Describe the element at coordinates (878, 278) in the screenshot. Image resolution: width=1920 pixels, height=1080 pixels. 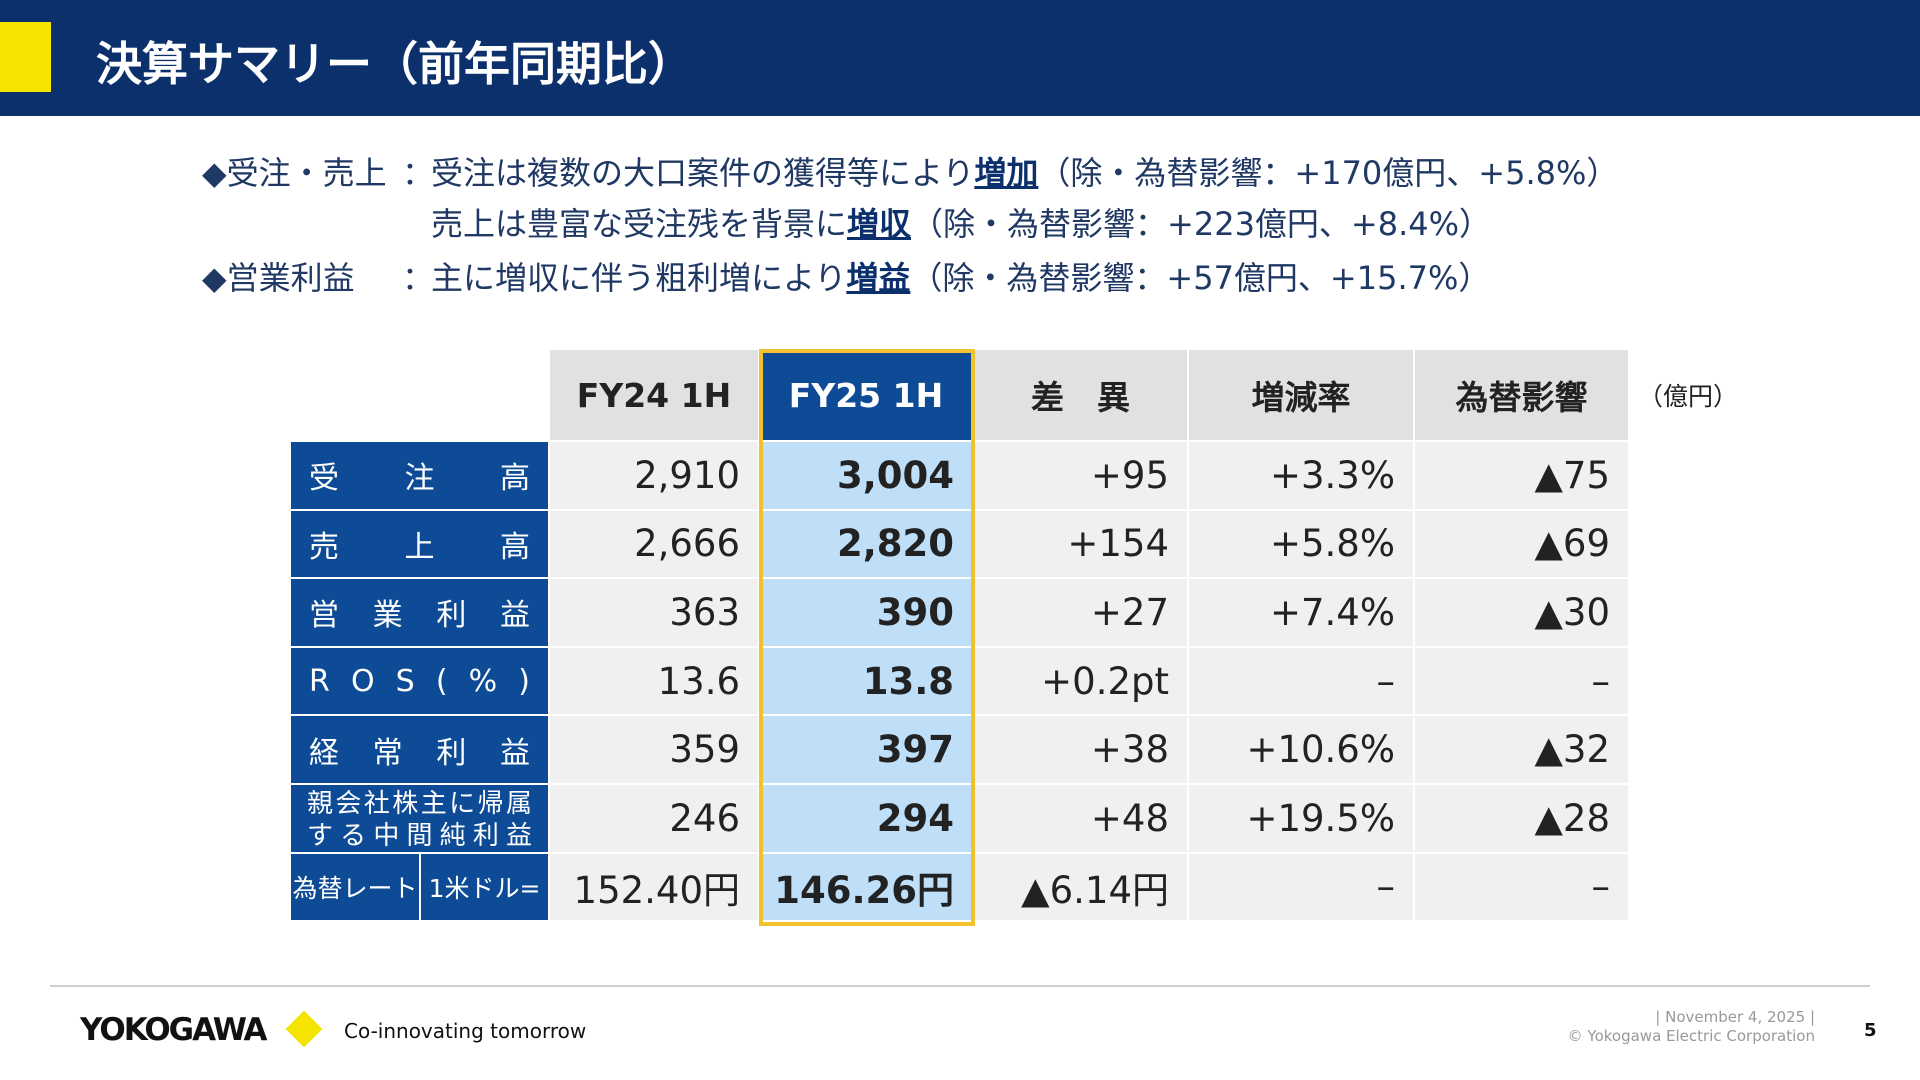
I see `summary-emphasis: 増益` at that location.